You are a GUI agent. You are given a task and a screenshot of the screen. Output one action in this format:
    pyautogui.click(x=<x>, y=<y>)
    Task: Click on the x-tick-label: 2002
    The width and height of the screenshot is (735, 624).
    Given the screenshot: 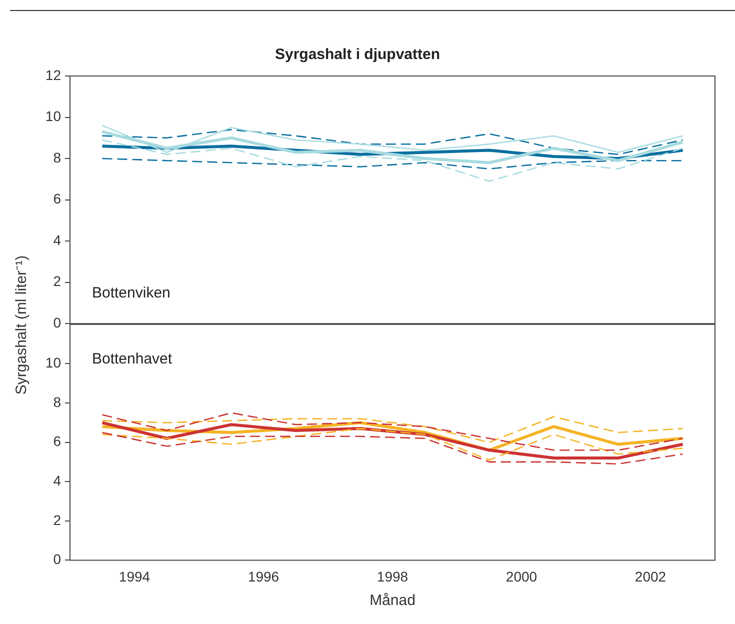 What is the action you would take?
    pyautogui.click(x=650, y=576)
    